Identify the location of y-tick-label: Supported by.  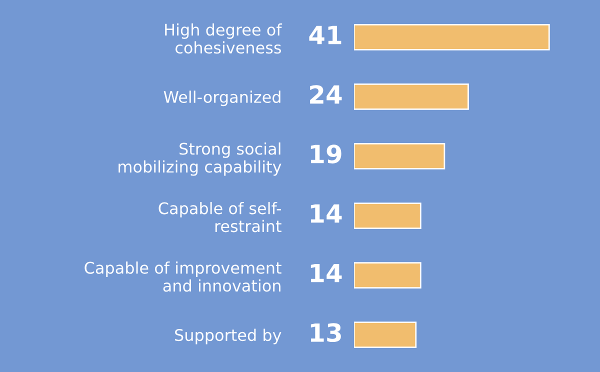
(228, 336).